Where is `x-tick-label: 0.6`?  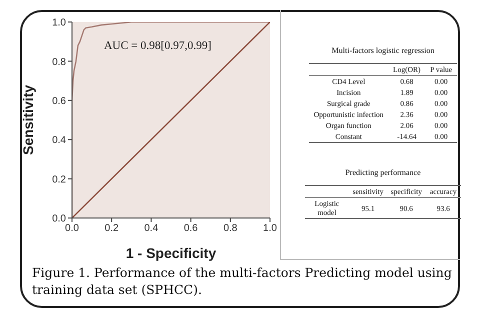
x-tick-label: 0.6 is located at coordinates (191, 228).